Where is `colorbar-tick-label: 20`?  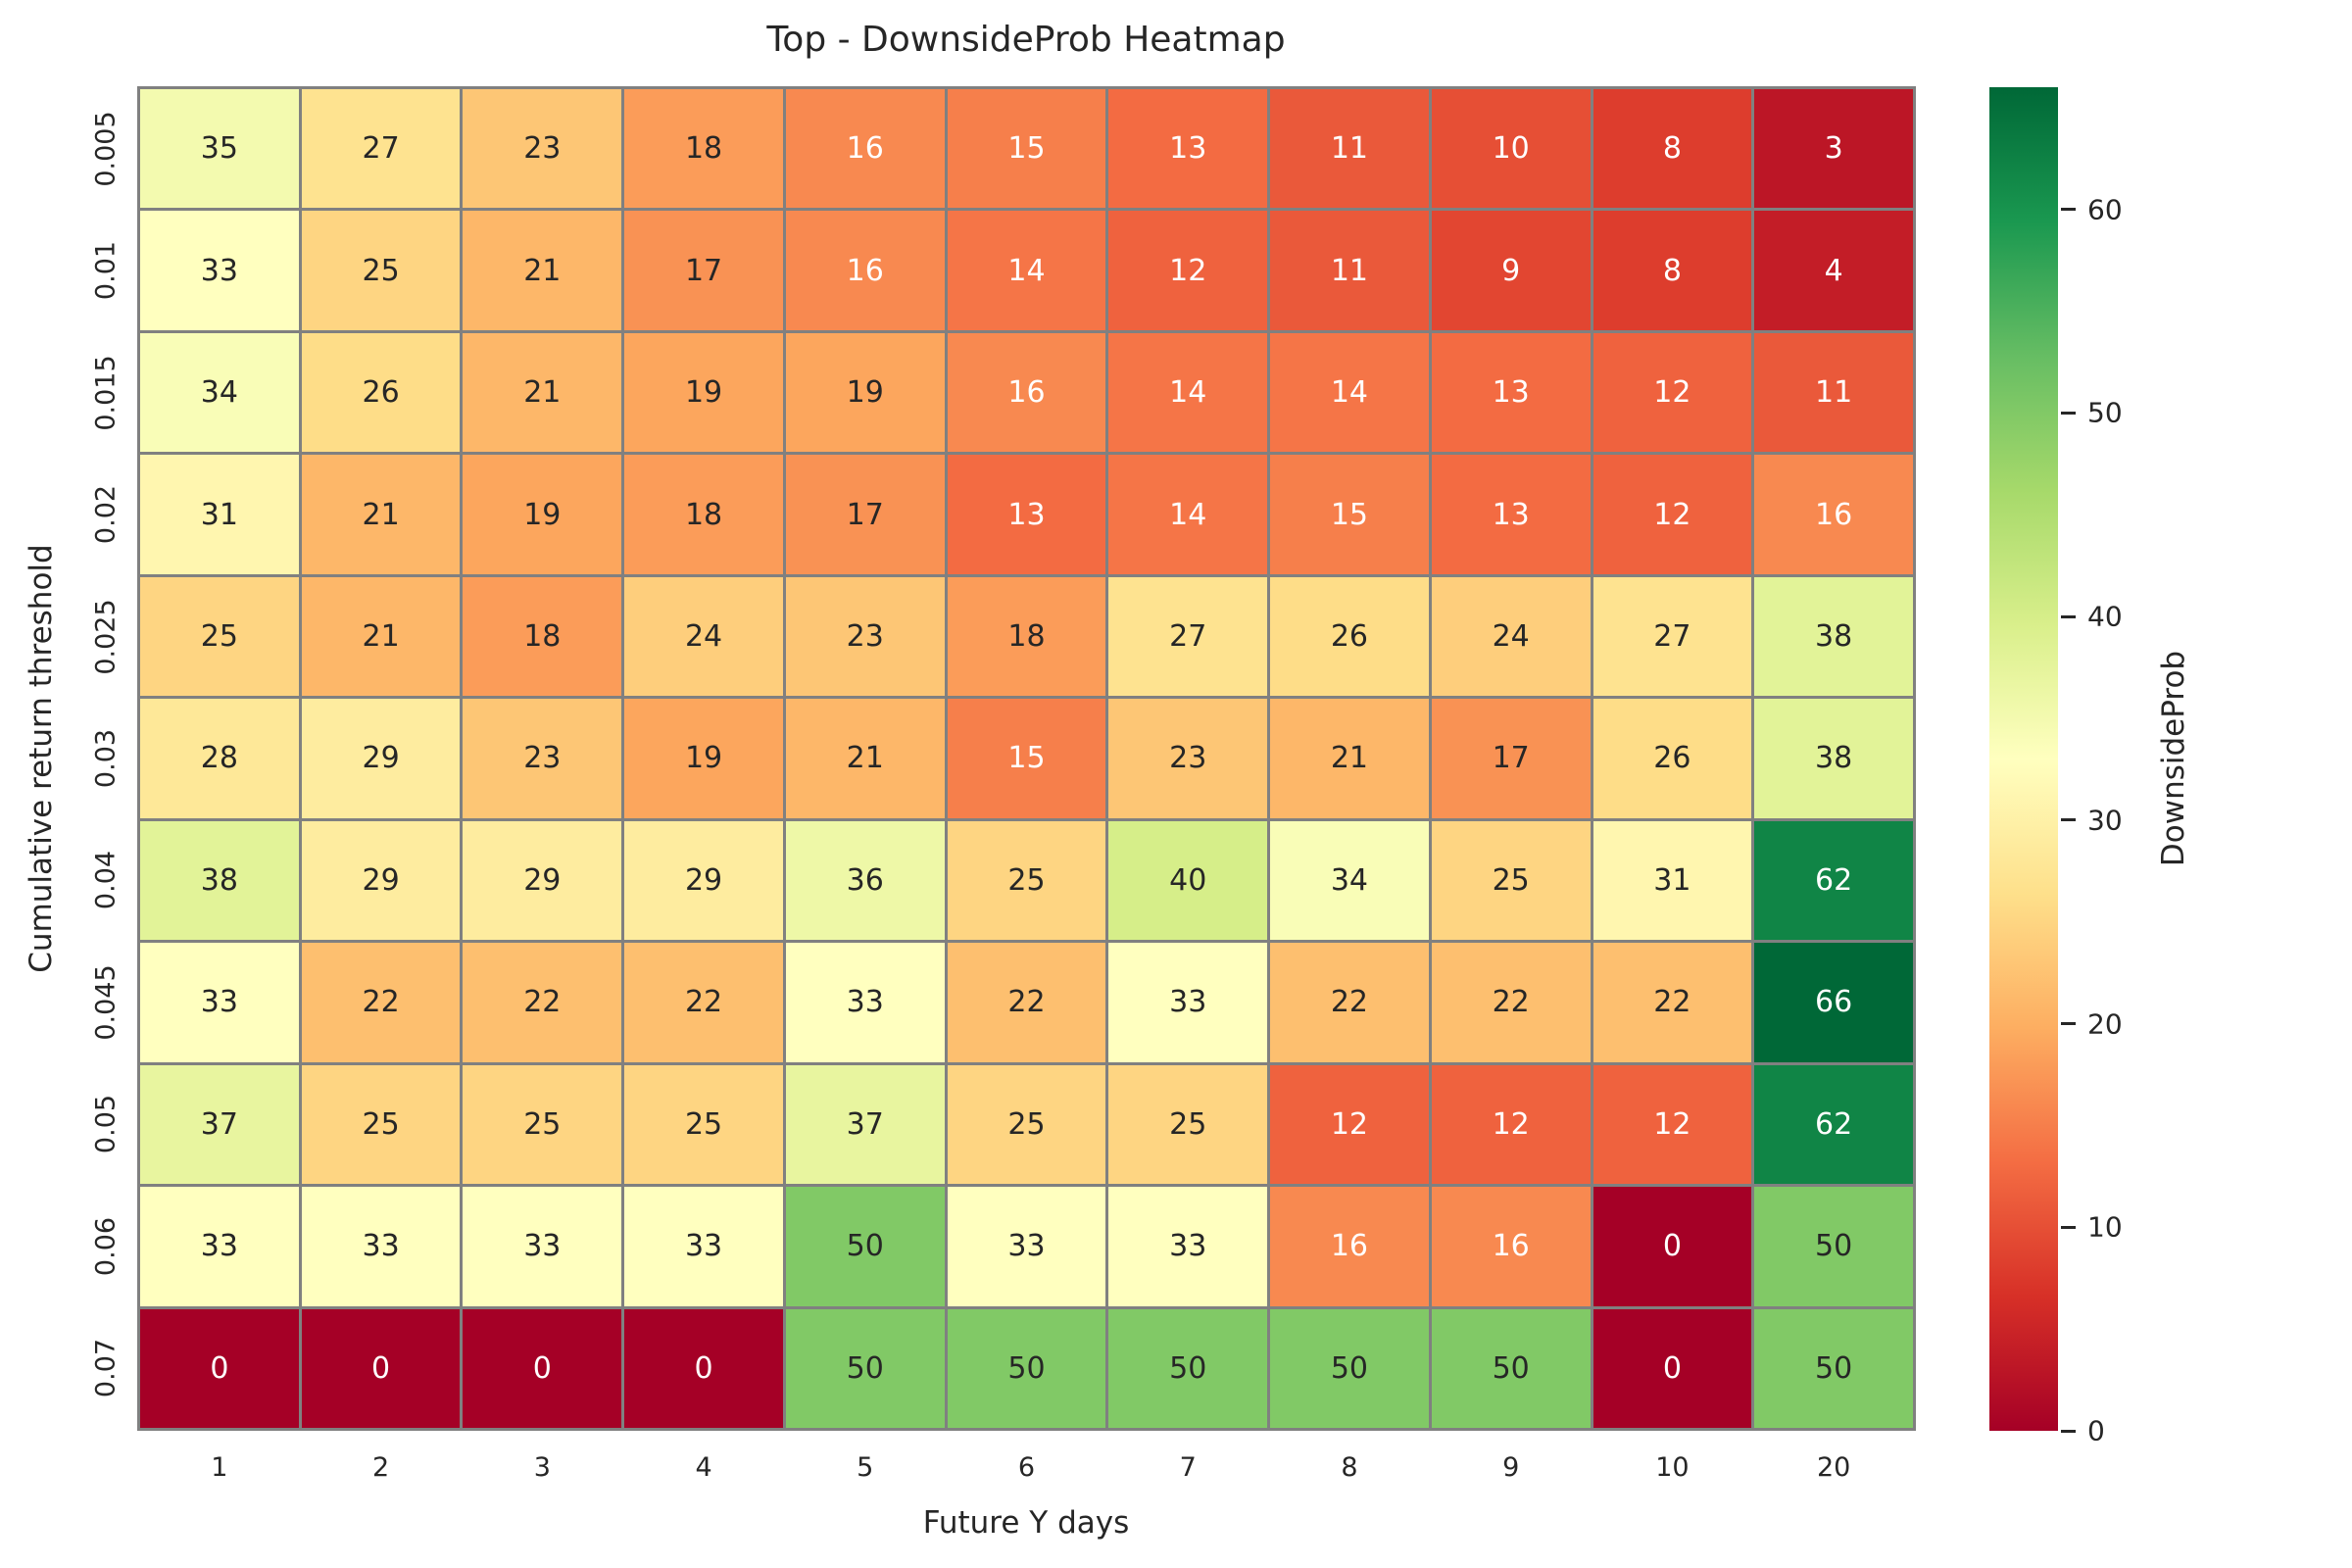 colorbar-tick-label: 20 is located at coordinates (2105, 1024).